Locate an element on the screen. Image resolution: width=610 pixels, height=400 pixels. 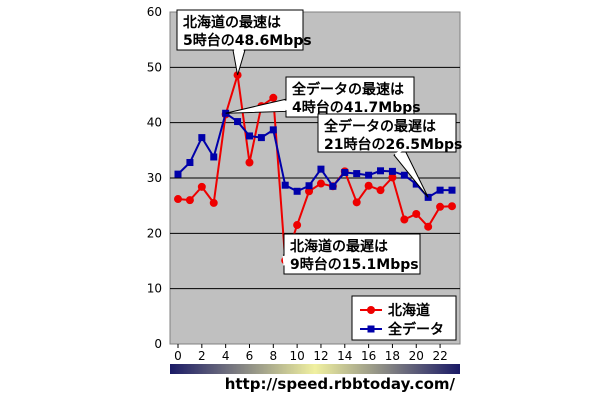
x-tick-label: 20 is located at coordinates (416, 356).